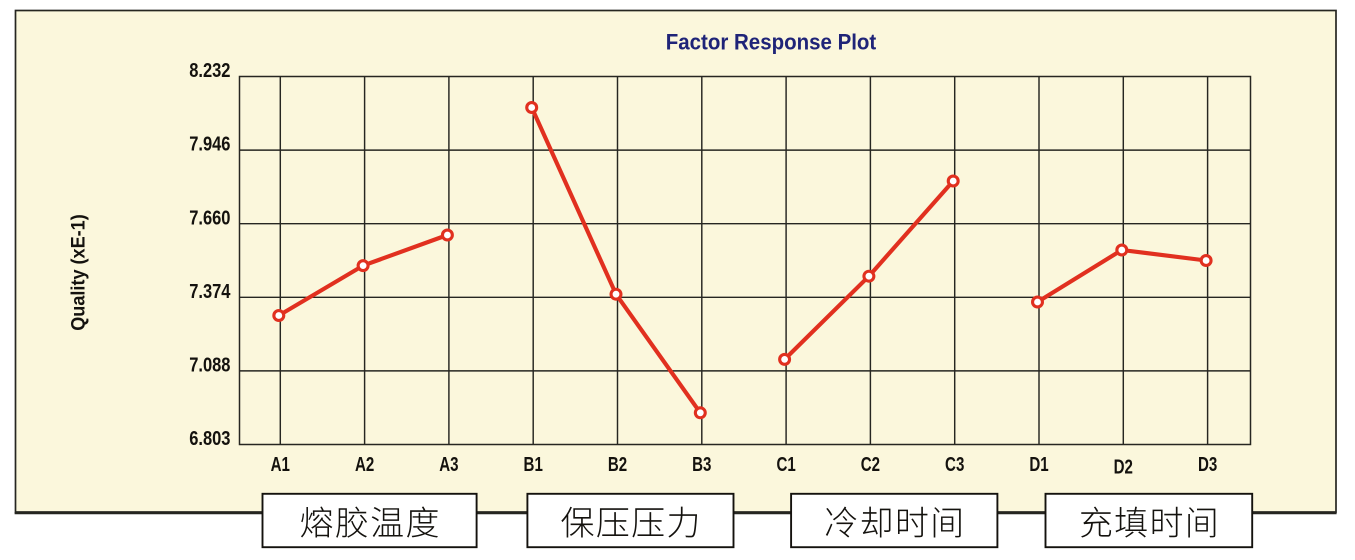 The width and height of the screenshot is (1355, 560). Describe the element at coordinates (701, 465) in the screenshot. I see `svg-text: B3` at that location.